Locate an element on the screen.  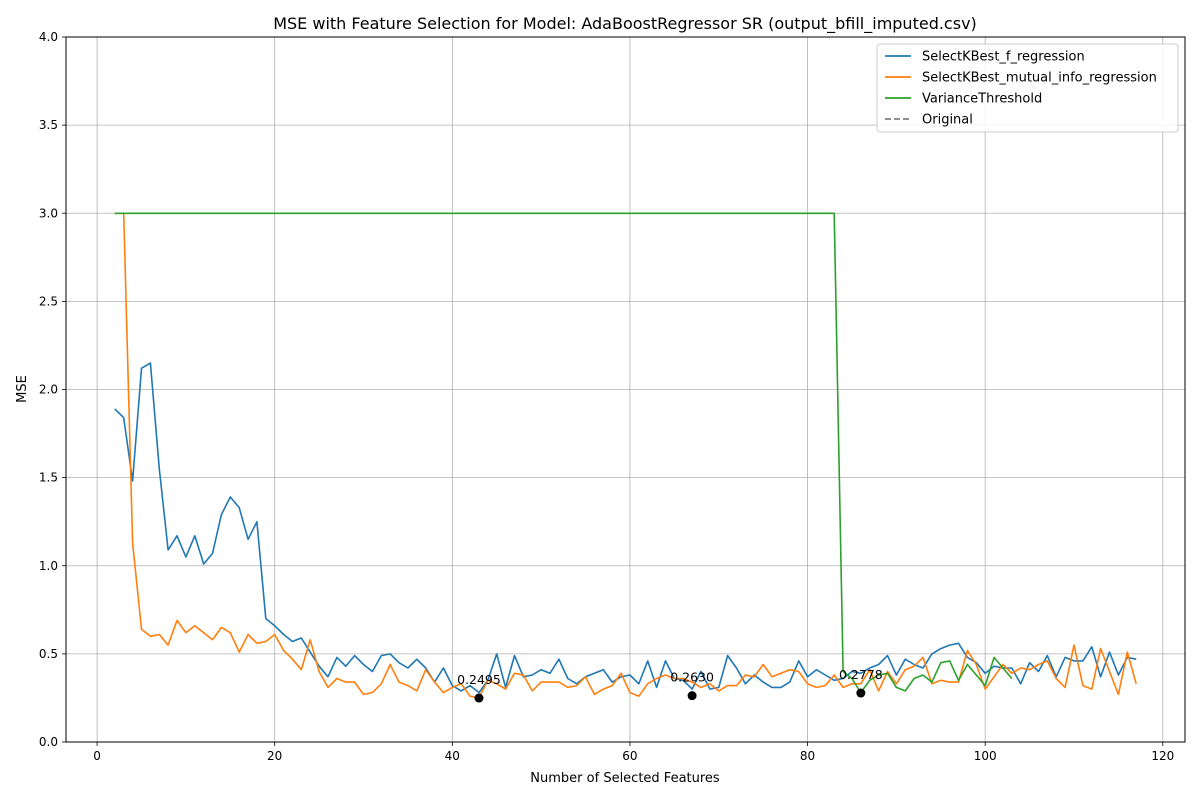
legend-box is located at coordinates (1027, 88).